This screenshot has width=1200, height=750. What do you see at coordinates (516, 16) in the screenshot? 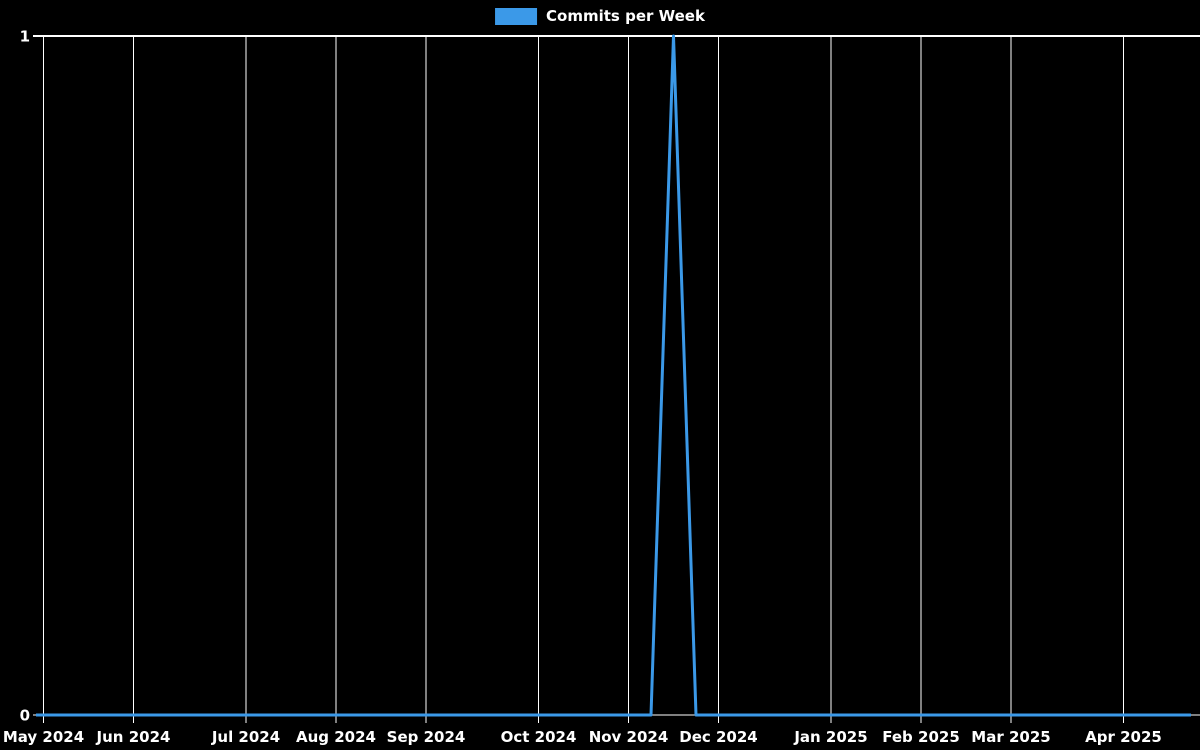
I see `legend-swatch` at bounding box center [516, 16].